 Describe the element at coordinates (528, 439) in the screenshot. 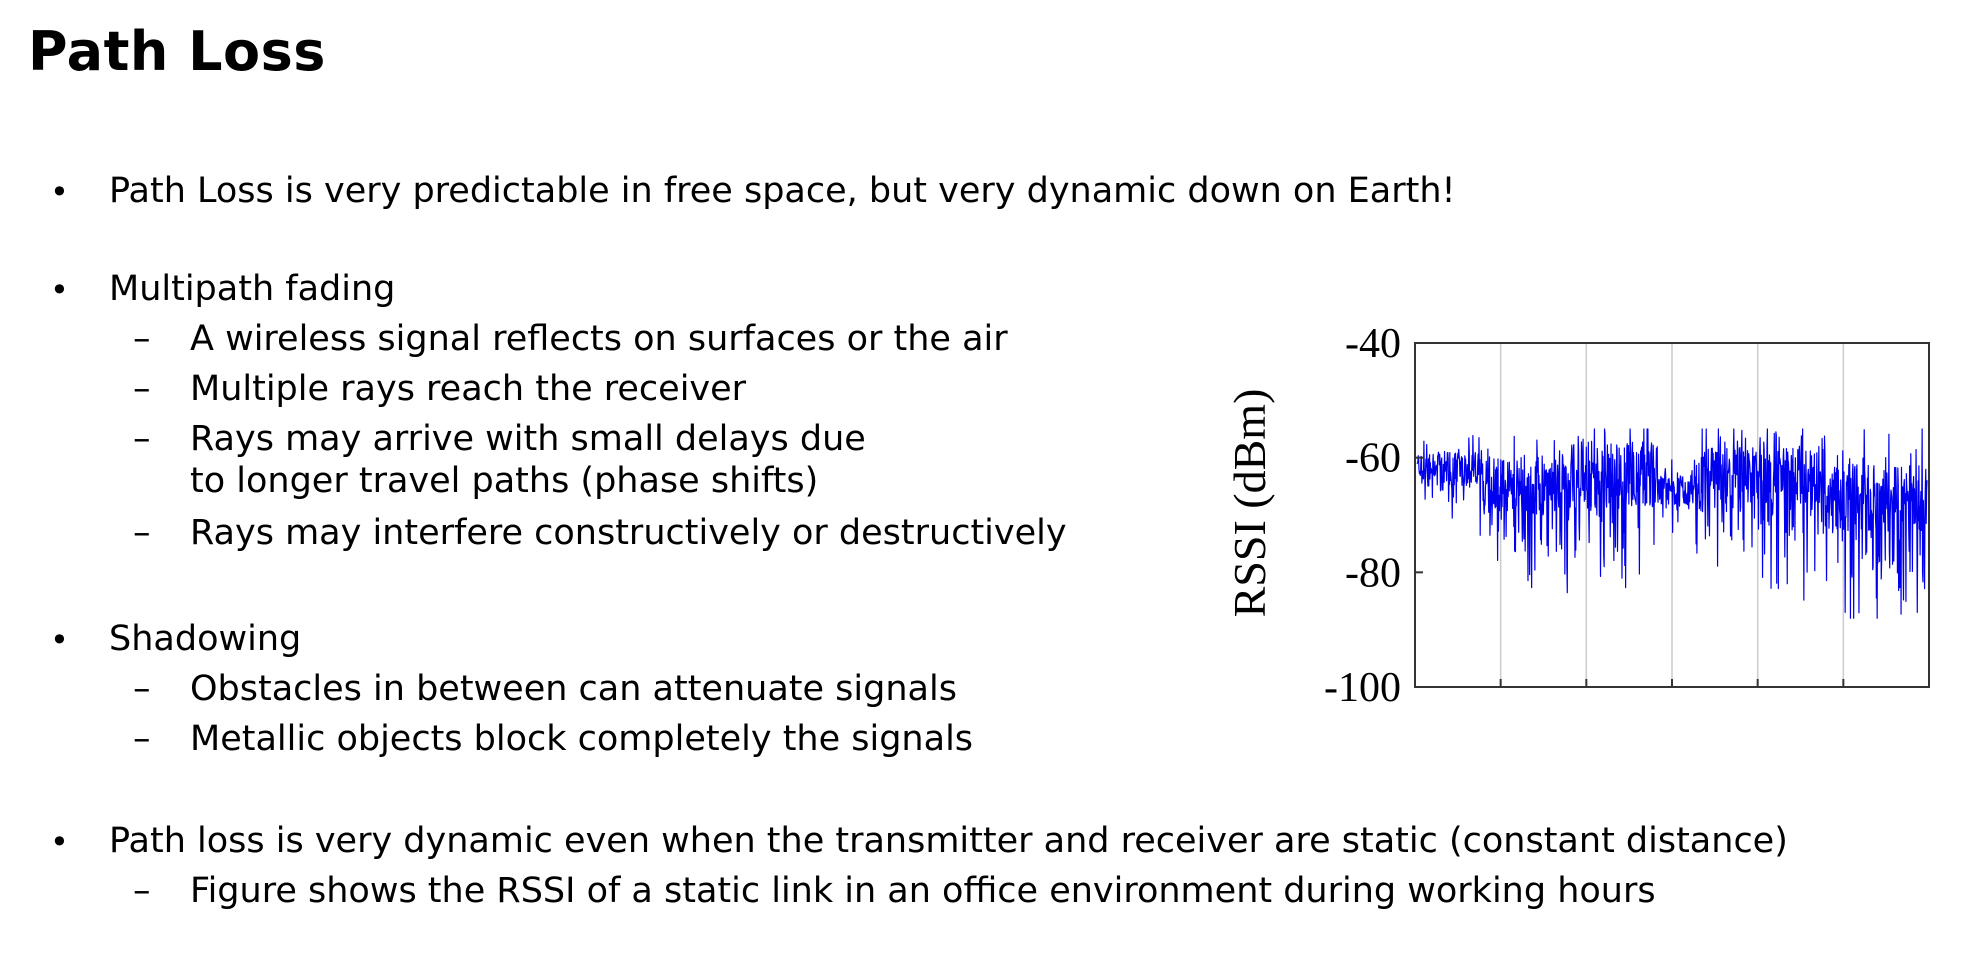

I see `sub-bullet-text: Rays may arrive with small delays due` at that location.